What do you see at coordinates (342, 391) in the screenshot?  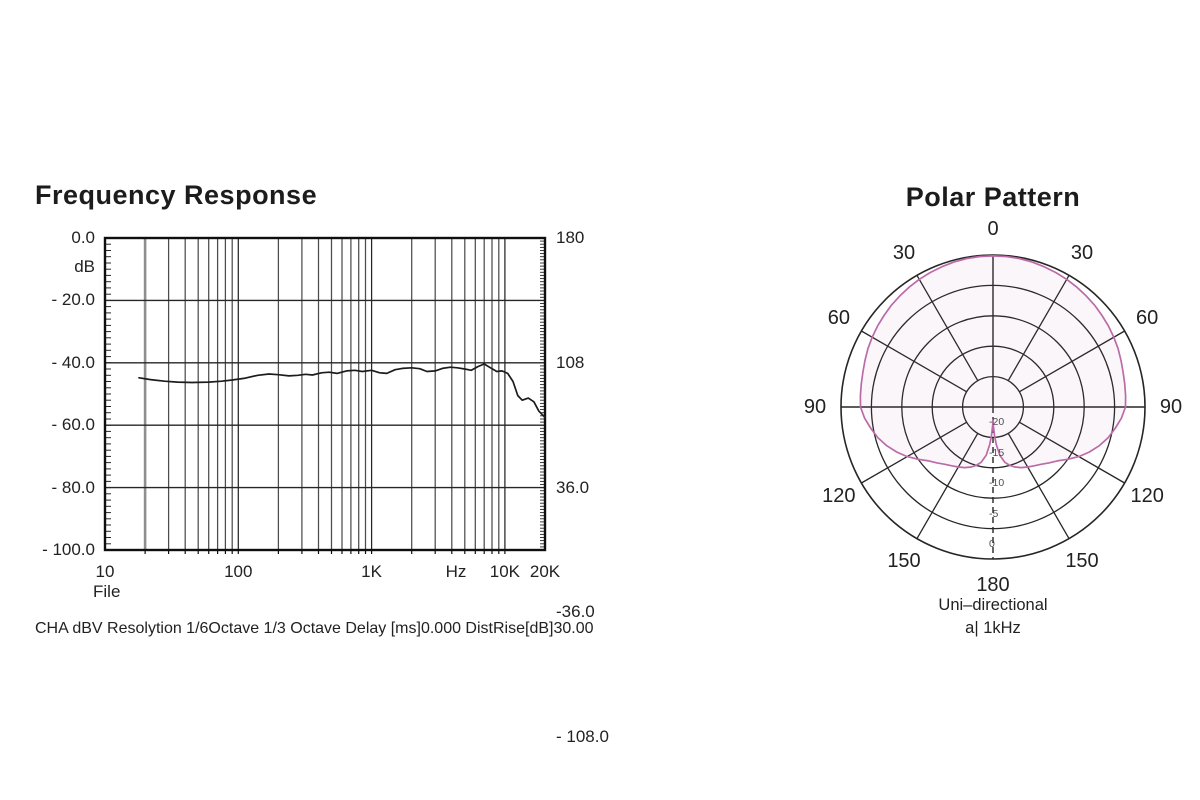 I see `frequency-response-curve` at bounding box center [342, 391].